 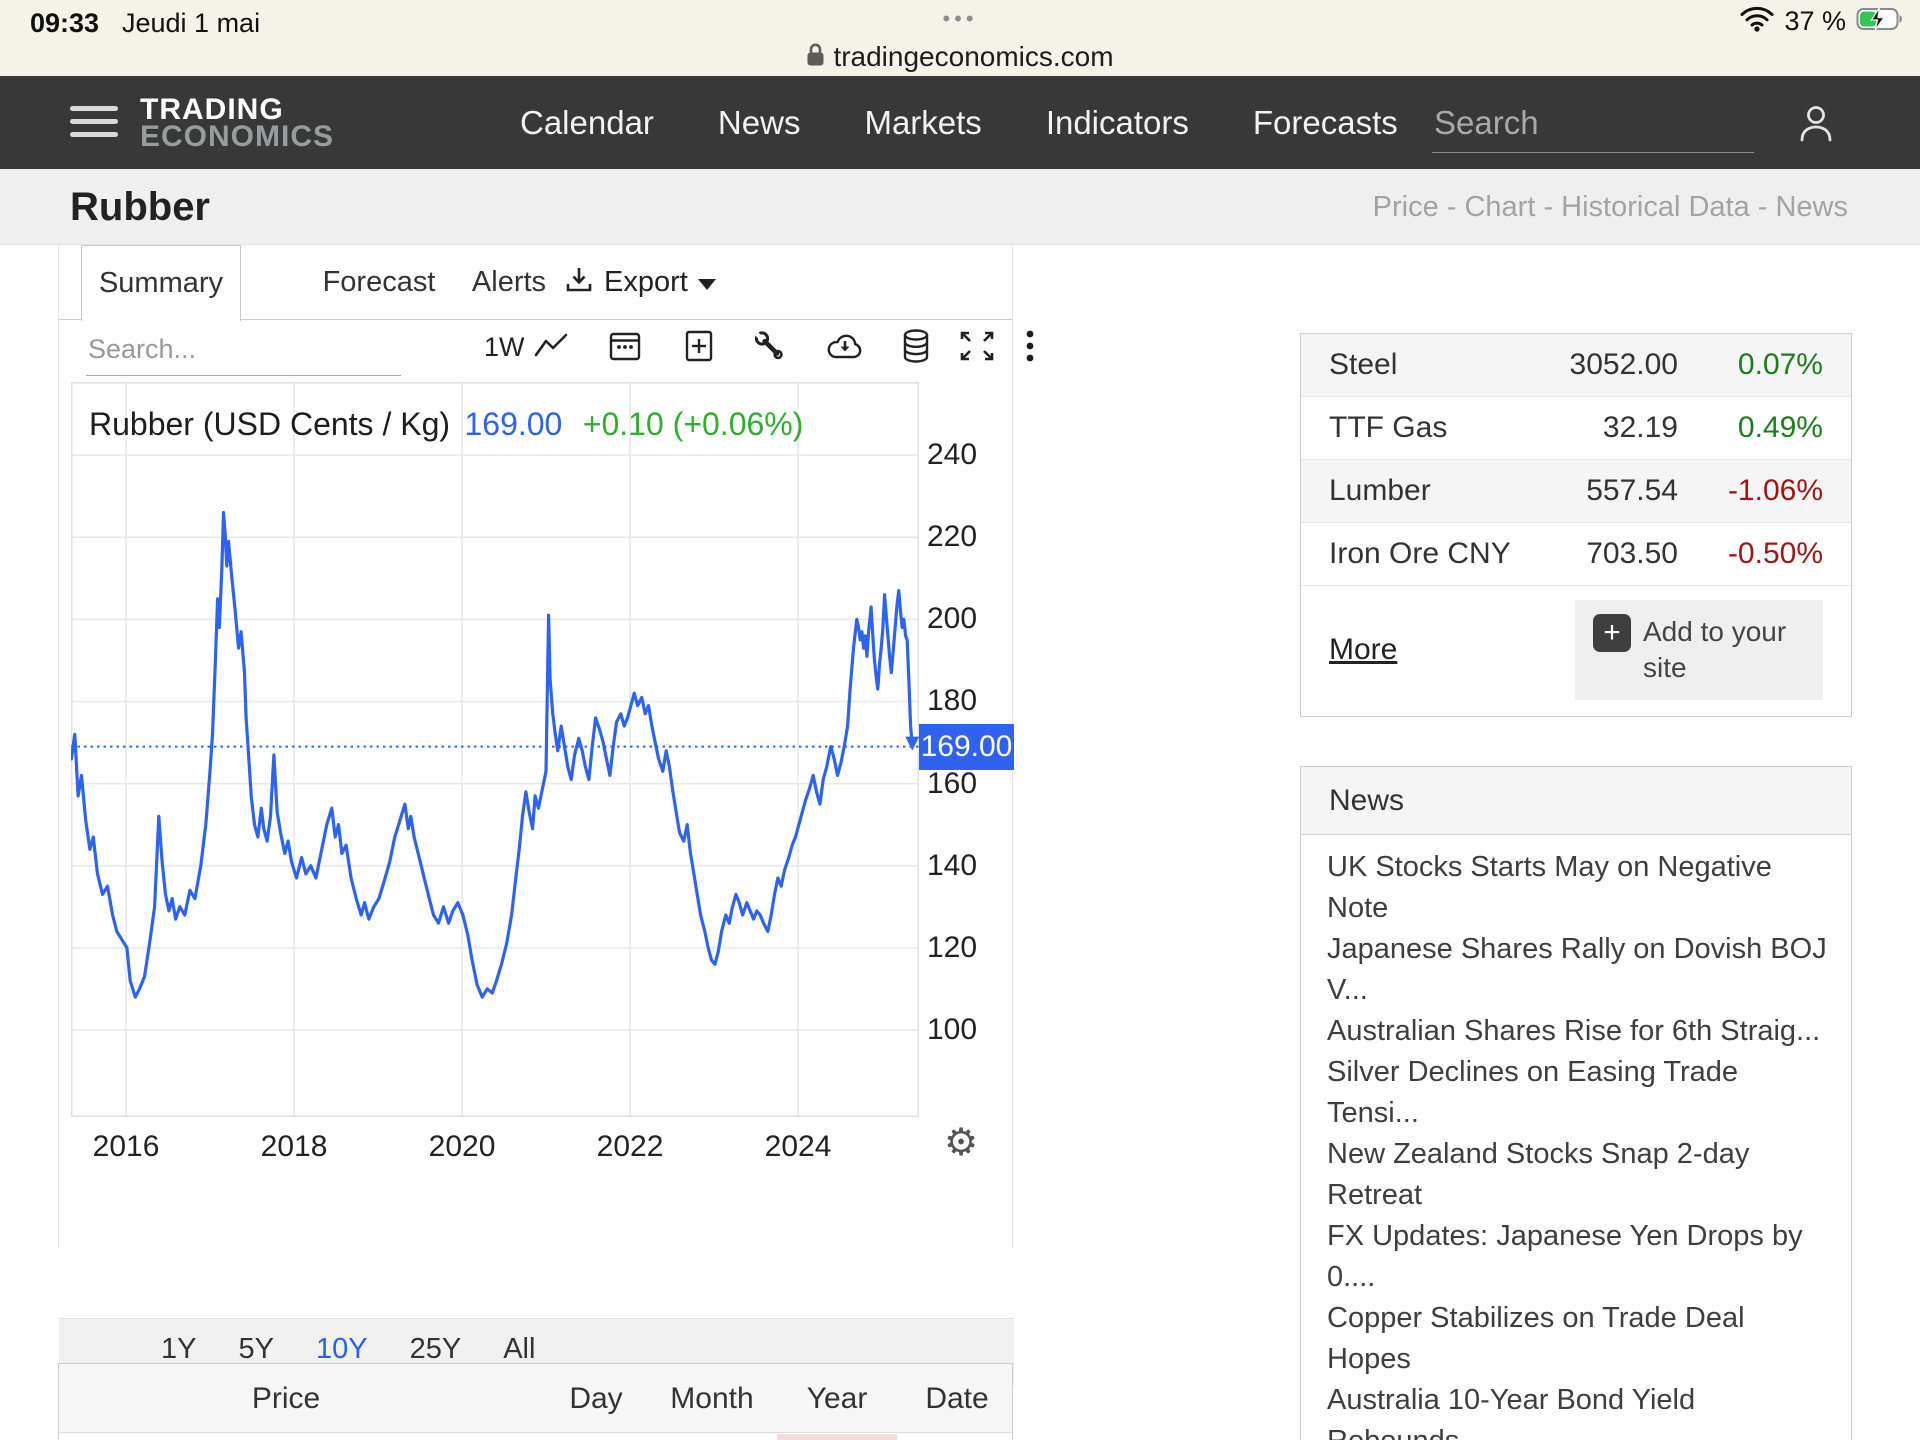 I want to click on download-icon, so click(x=579, y=282).